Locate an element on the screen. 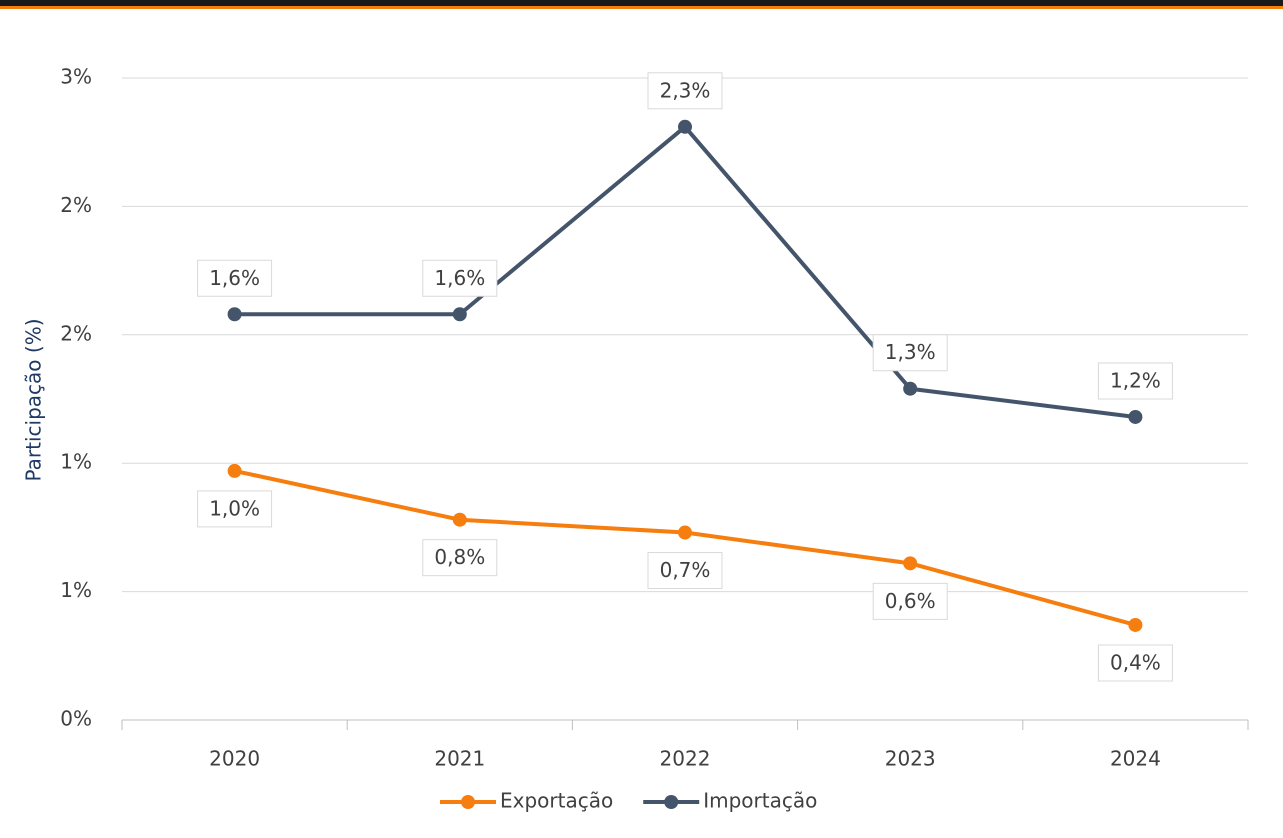  data-label: 1,2% is located at coordinates (1135, 380).